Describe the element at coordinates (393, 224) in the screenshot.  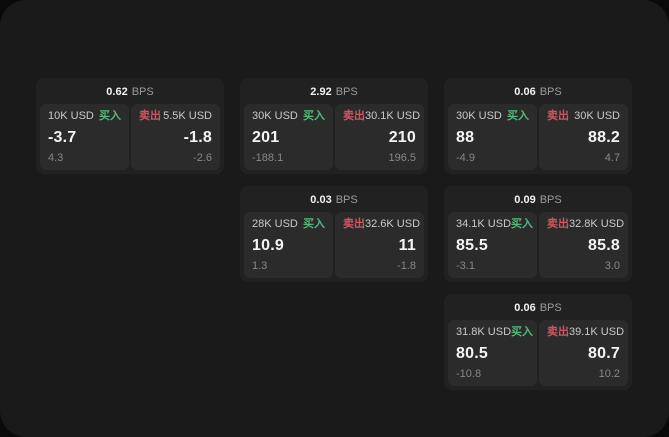
I see `sell-amount: 32.6K USD` at that location.